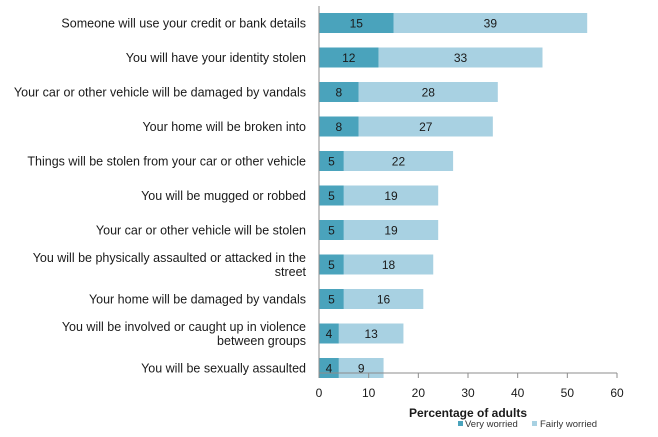 The width and height of the screenshot is (658, 437). Describe the element at coordinates (460, 423) in the screenshot. I see `legend-swatch-very-worried` at that location.